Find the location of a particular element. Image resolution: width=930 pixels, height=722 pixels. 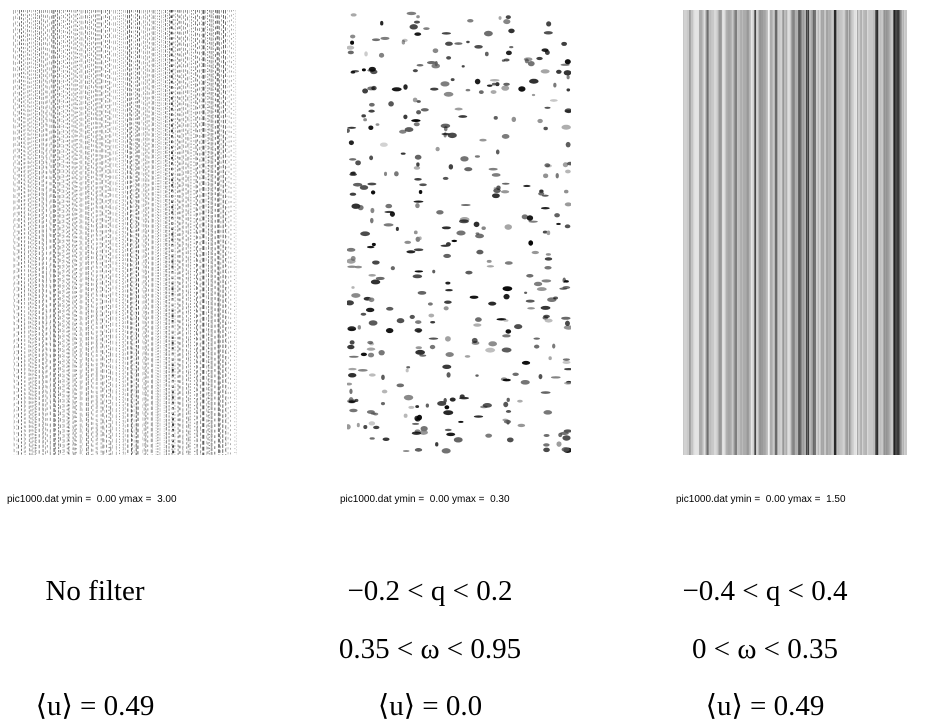

mean-label: ⟨u⟩ = 0.49 is located at coordinates (765, 706).